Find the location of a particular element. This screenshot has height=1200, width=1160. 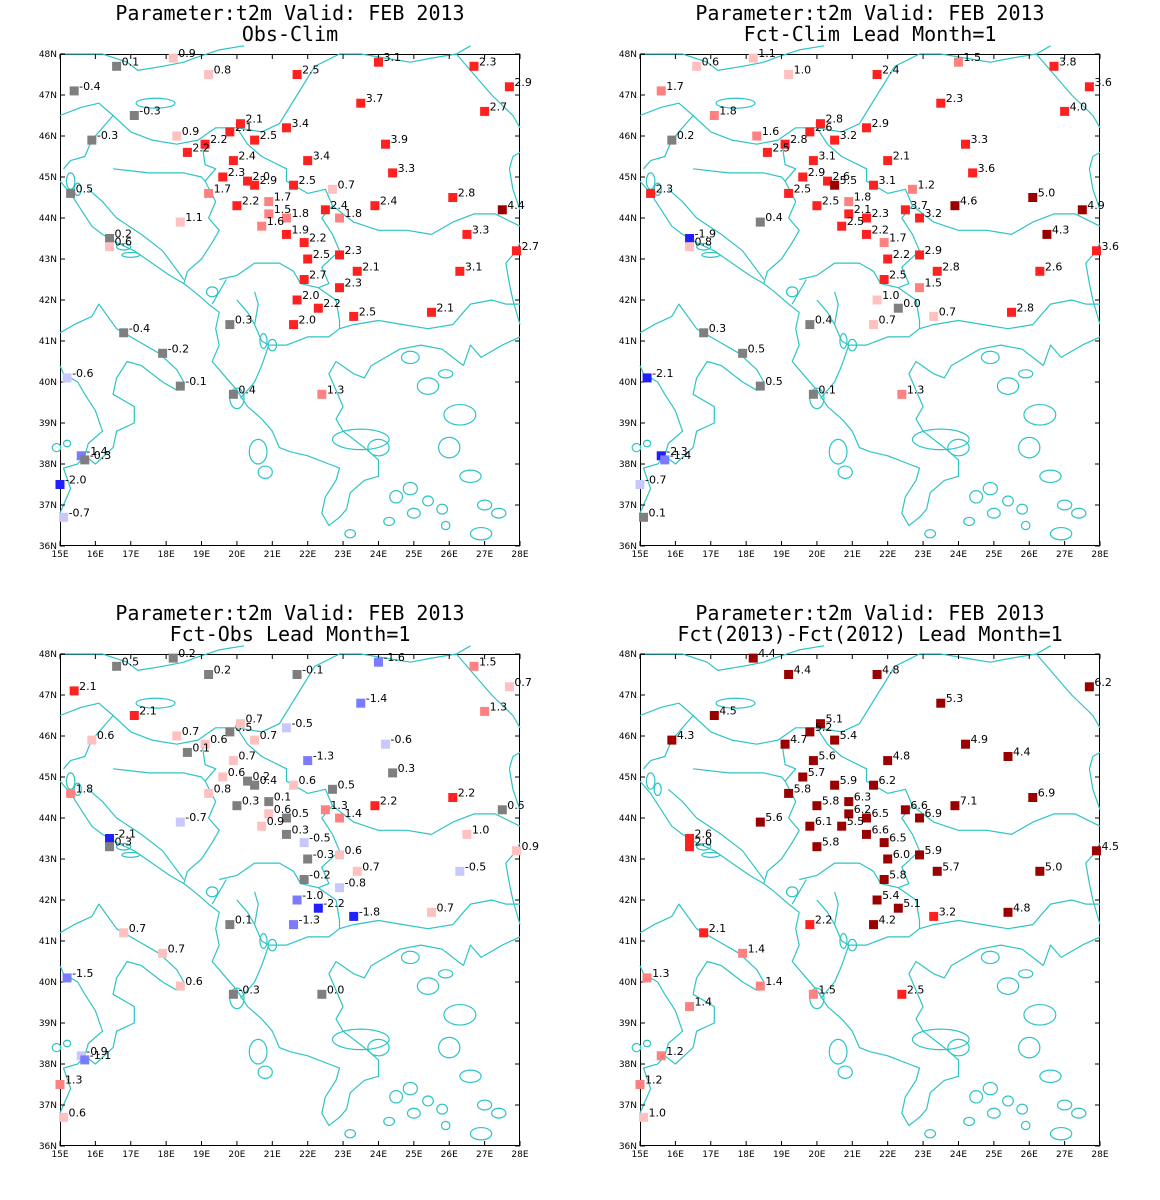

station-value-label: 1.7 is located at coordinates (675, 86).